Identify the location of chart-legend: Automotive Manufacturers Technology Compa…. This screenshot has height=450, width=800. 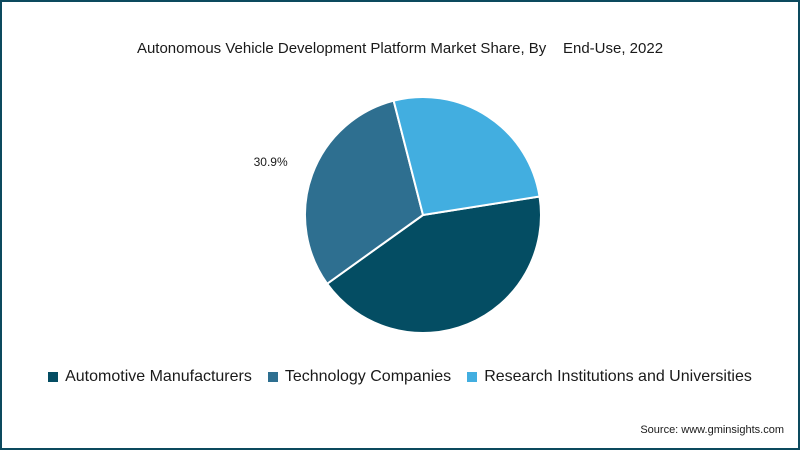
(400, 377).